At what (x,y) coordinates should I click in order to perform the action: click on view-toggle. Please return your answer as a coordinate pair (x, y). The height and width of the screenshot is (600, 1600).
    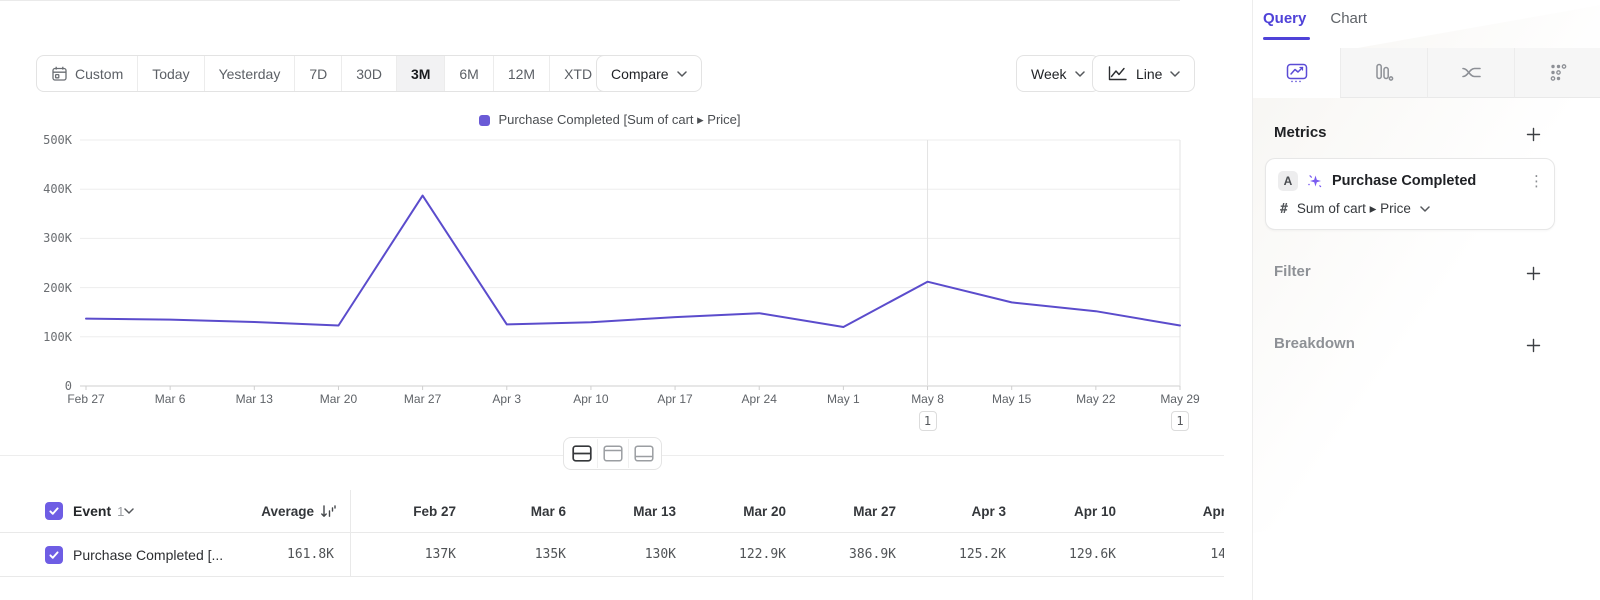
    Looking at the image, I should click on (612, 453).